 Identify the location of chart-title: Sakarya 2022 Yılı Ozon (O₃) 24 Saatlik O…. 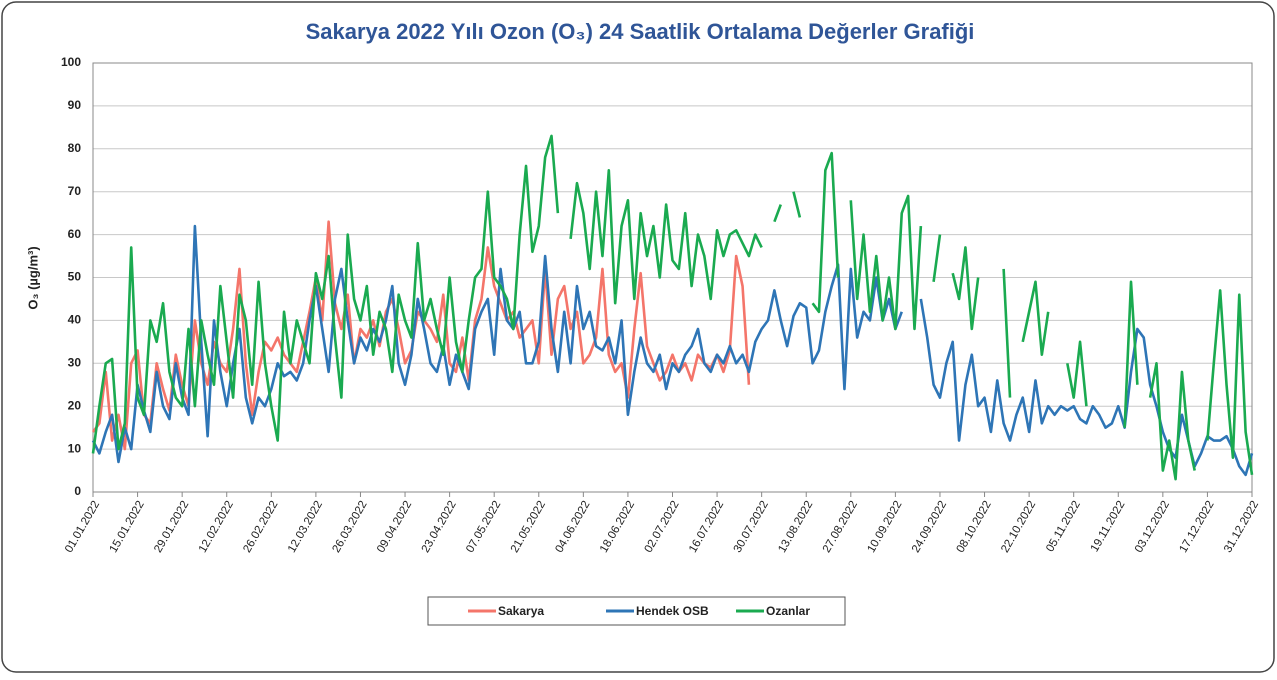
(640, 31).